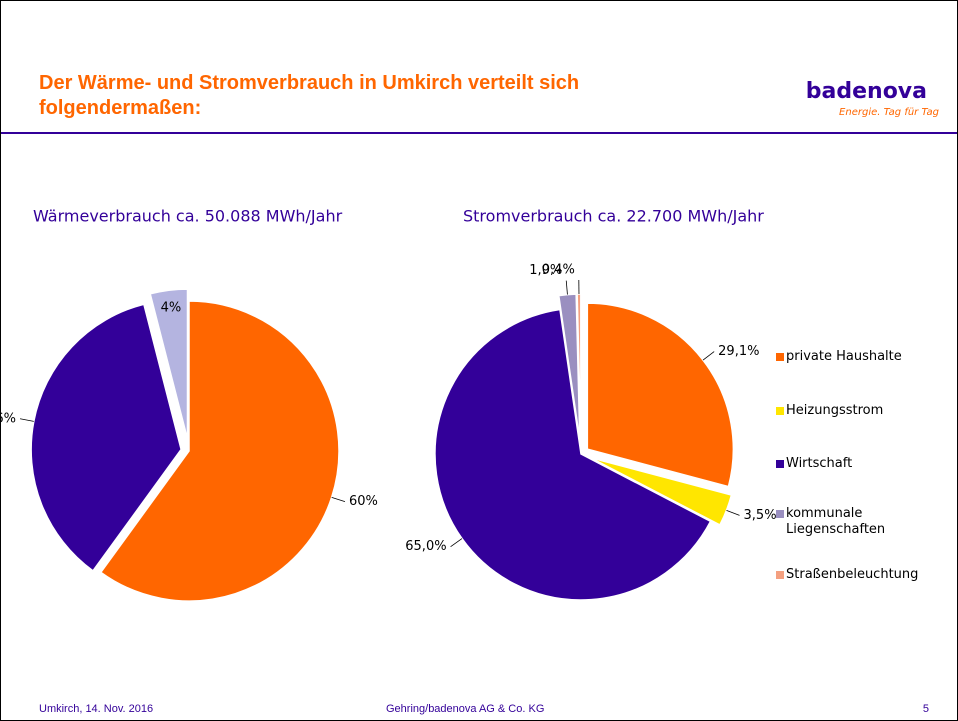 Image resolution: width=958 pixels, height=721 pixels. I want to click on legend-label: Straßenbeleuchtung, so click(852, 574).